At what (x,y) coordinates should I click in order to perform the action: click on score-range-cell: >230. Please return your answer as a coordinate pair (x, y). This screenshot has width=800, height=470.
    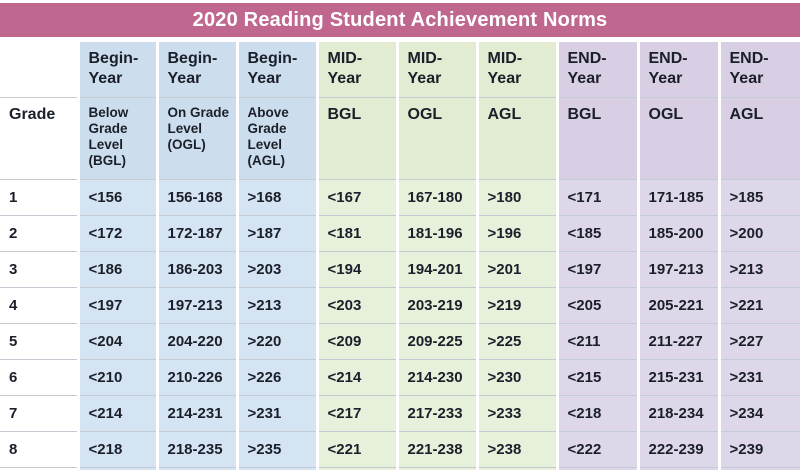
    Looking at the image, I should click on (516, 377).